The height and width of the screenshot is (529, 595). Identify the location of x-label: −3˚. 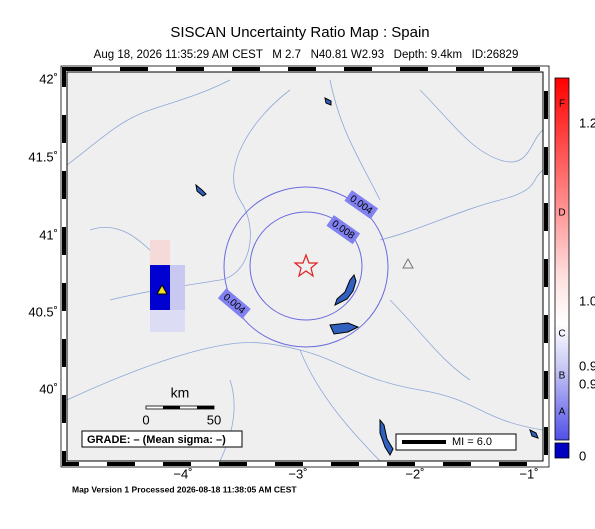
(297, 473).